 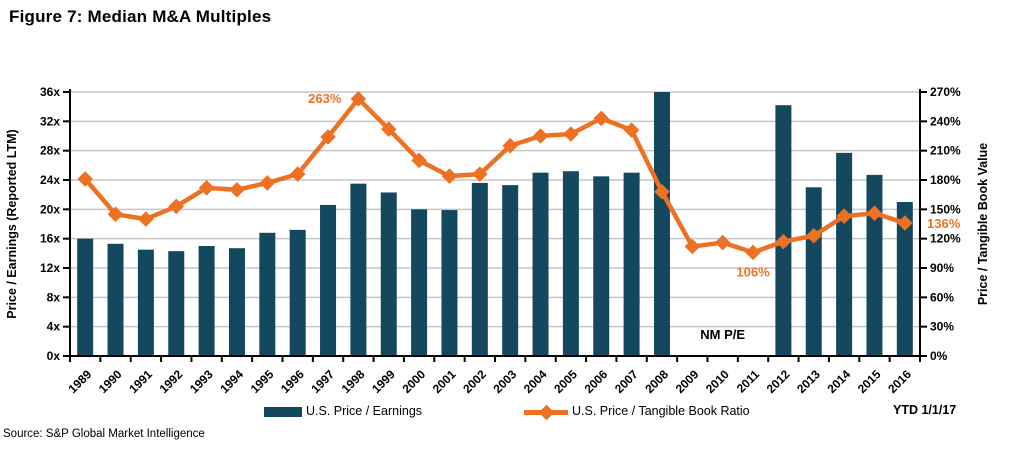 I want to click on left-axis-title: Price / Earnings (Reported LTM), so click(x=12, y=223).